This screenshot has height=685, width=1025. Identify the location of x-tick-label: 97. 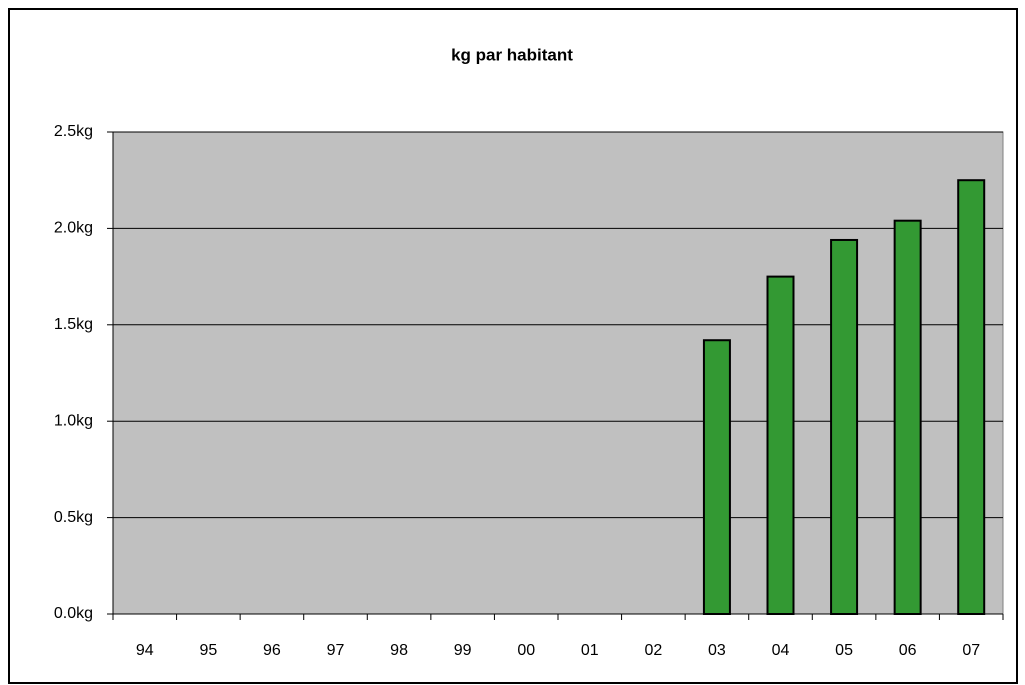
(336, 650).